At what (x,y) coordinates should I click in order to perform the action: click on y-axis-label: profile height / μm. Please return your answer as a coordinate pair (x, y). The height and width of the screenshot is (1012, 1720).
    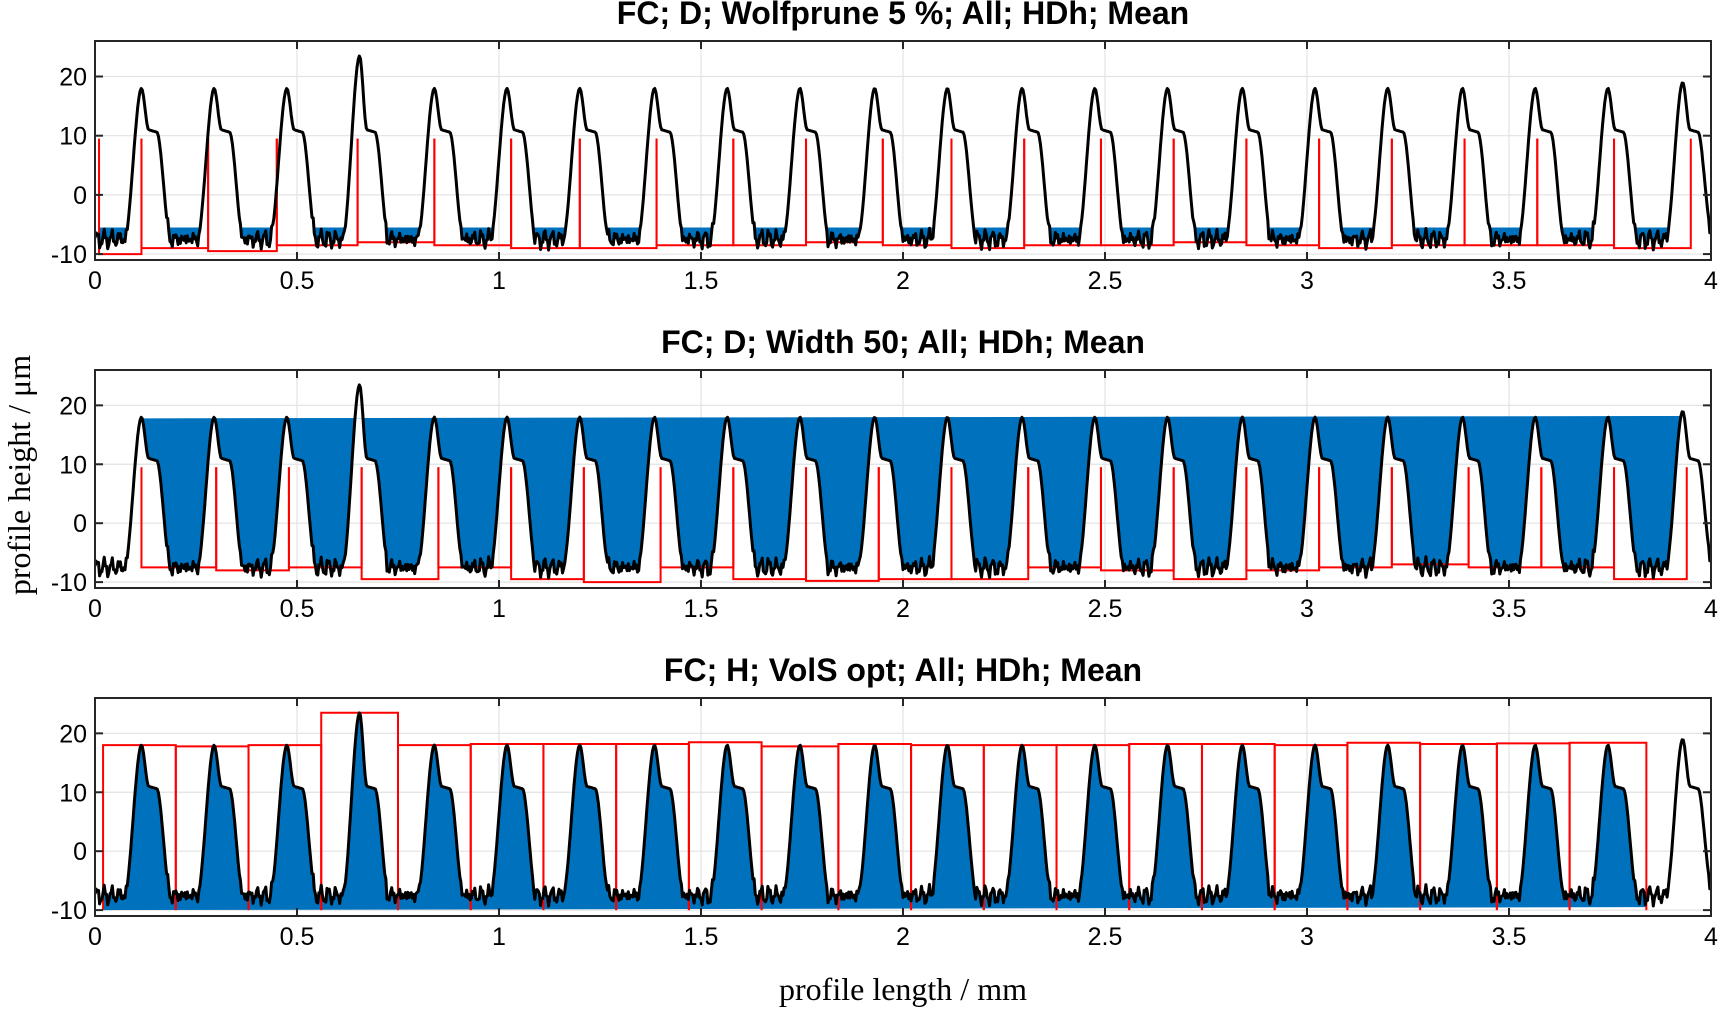
    Looking at the image, I should click on (19, 475).